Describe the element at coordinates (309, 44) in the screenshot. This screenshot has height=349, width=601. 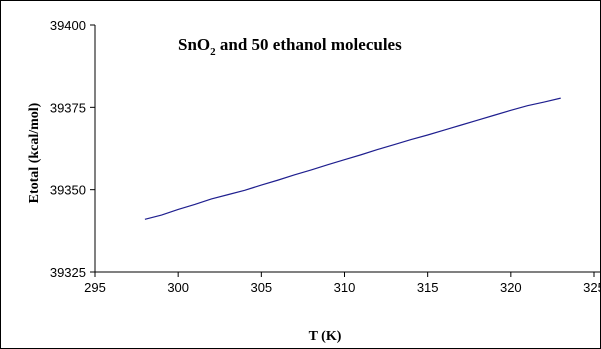
I see `chart-title-rest: and 50 ethanol molecules` at that location.